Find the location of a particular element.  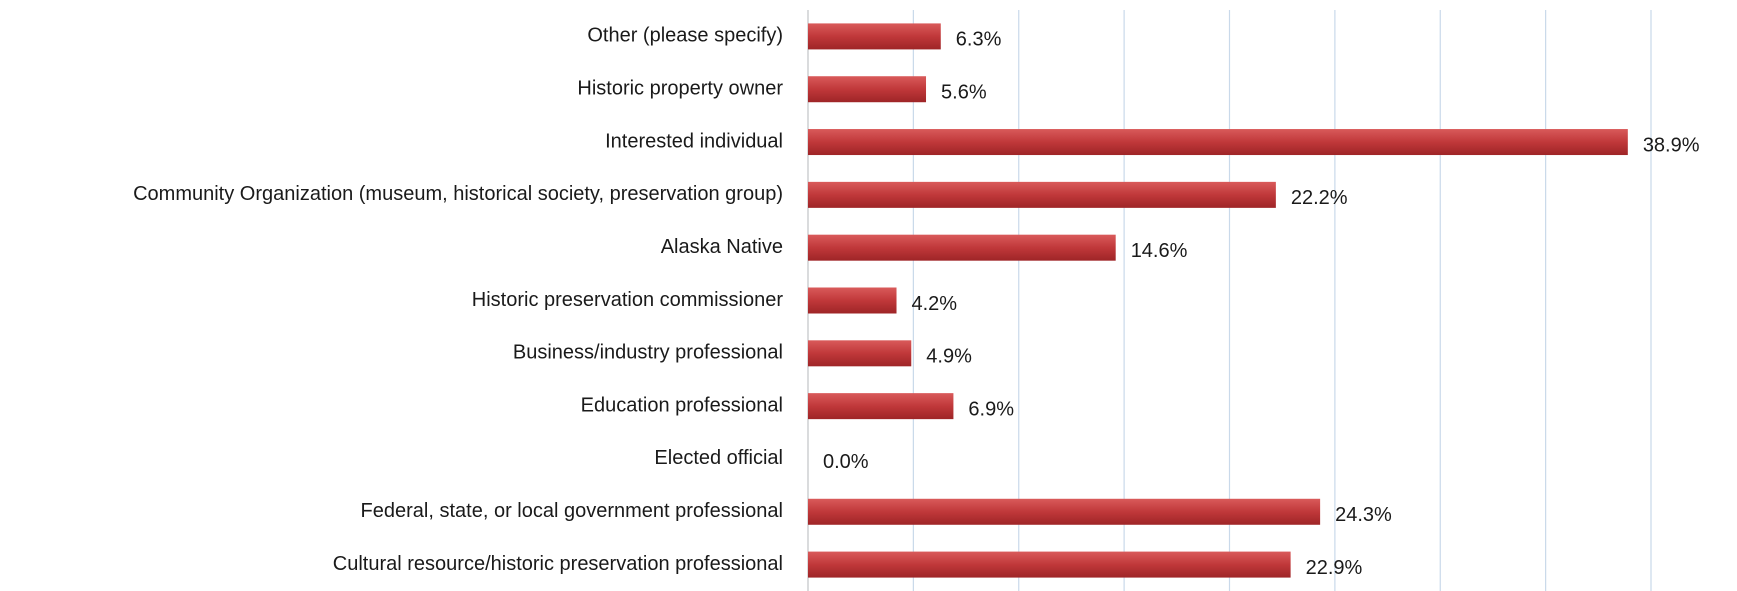

data-label: 14.6% is located at coordinates (1159, 251).